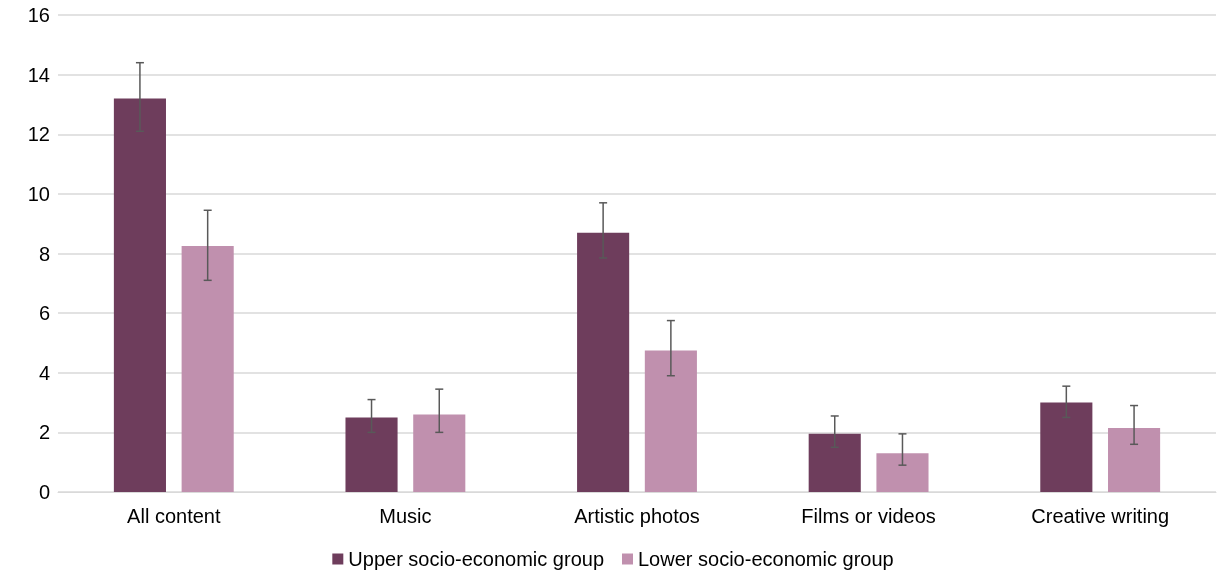 The image size is (1226, 574). I want to click on y-tick-label: 16, so click(38, 15).